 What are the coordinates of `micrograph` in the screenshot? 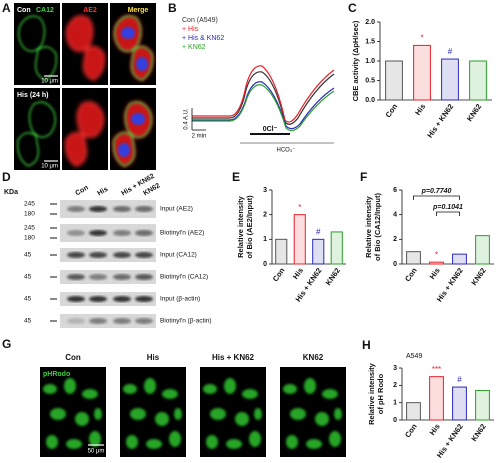 It's located at (37, 129).